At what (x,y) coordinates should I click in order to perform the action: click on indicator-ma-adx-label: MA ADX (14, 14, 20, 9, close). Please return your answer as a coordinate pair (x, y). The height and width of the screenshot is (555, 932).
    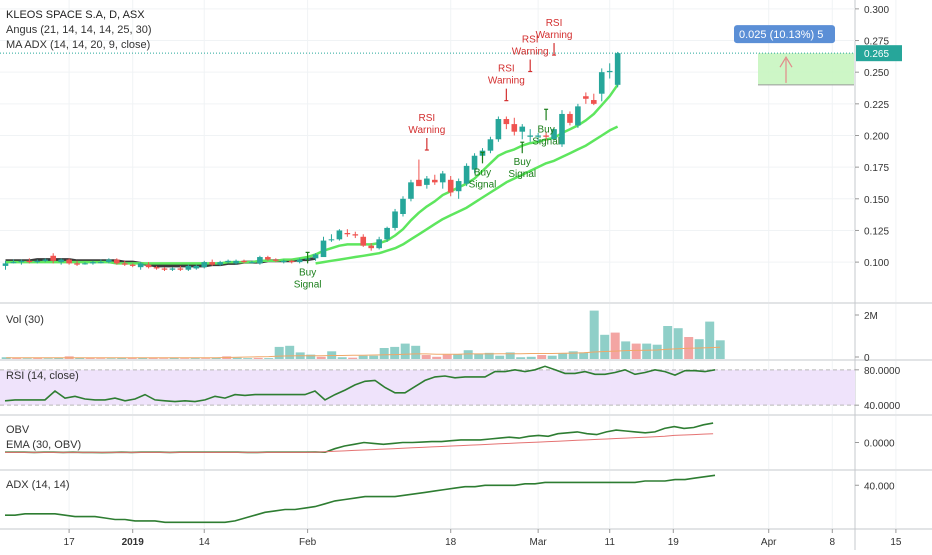
    Looking at the image, I should click on (78, 45).